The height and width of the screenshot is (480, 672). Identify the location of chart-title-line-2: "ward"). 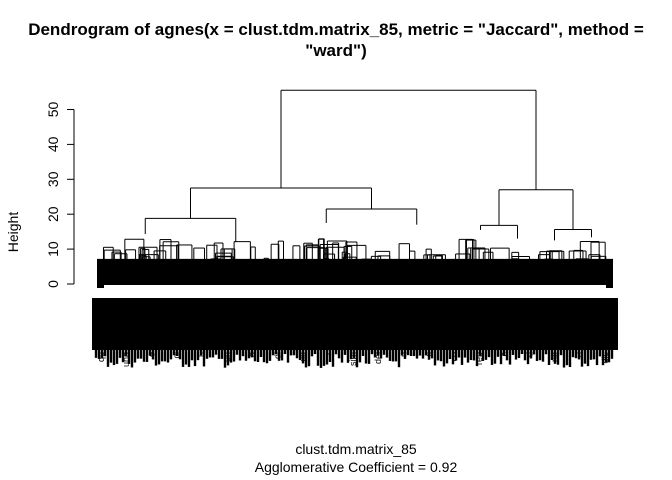
(336, 50).